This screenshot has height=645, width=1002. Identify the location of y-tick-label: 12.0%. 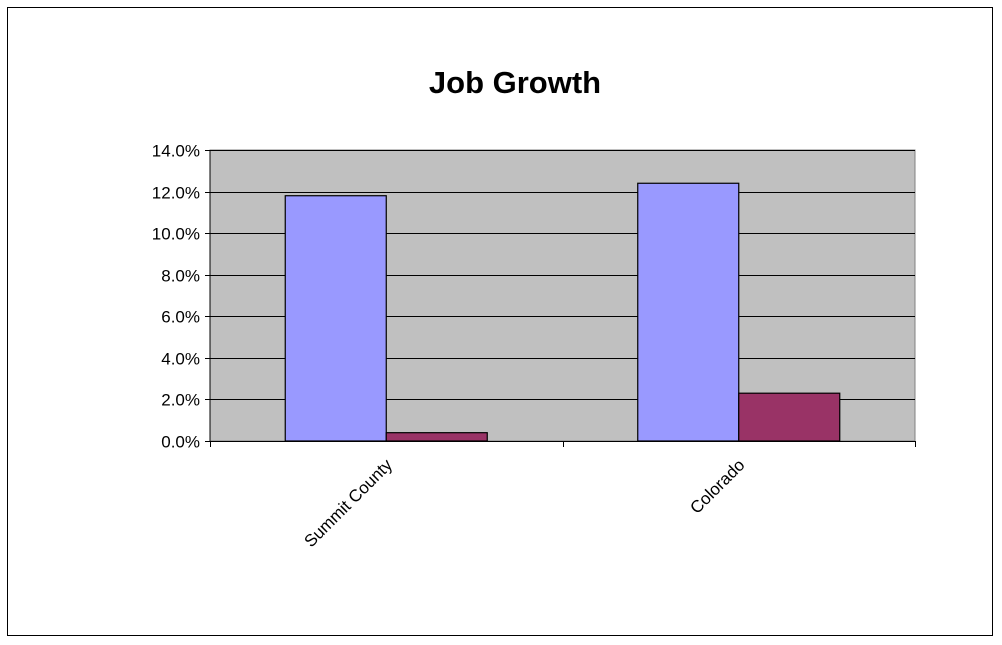
(176, 193).